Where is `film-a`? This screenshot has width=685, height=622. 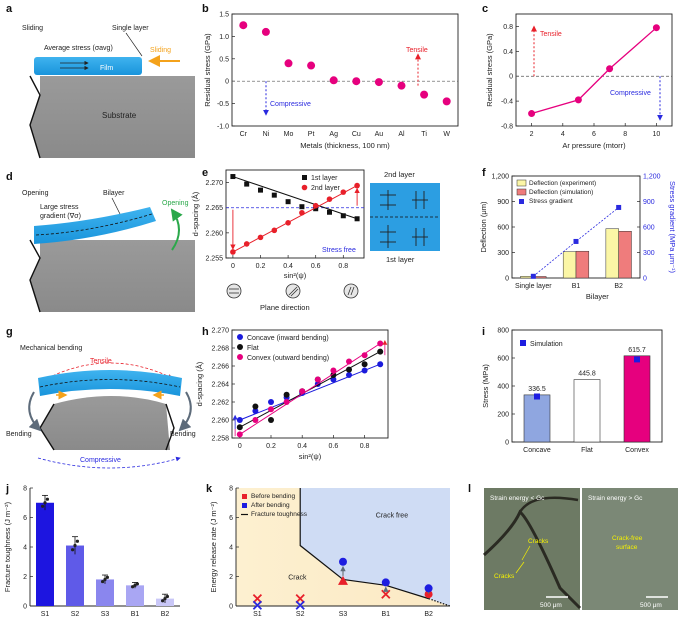
film-a is located at coordinates (88, 66).